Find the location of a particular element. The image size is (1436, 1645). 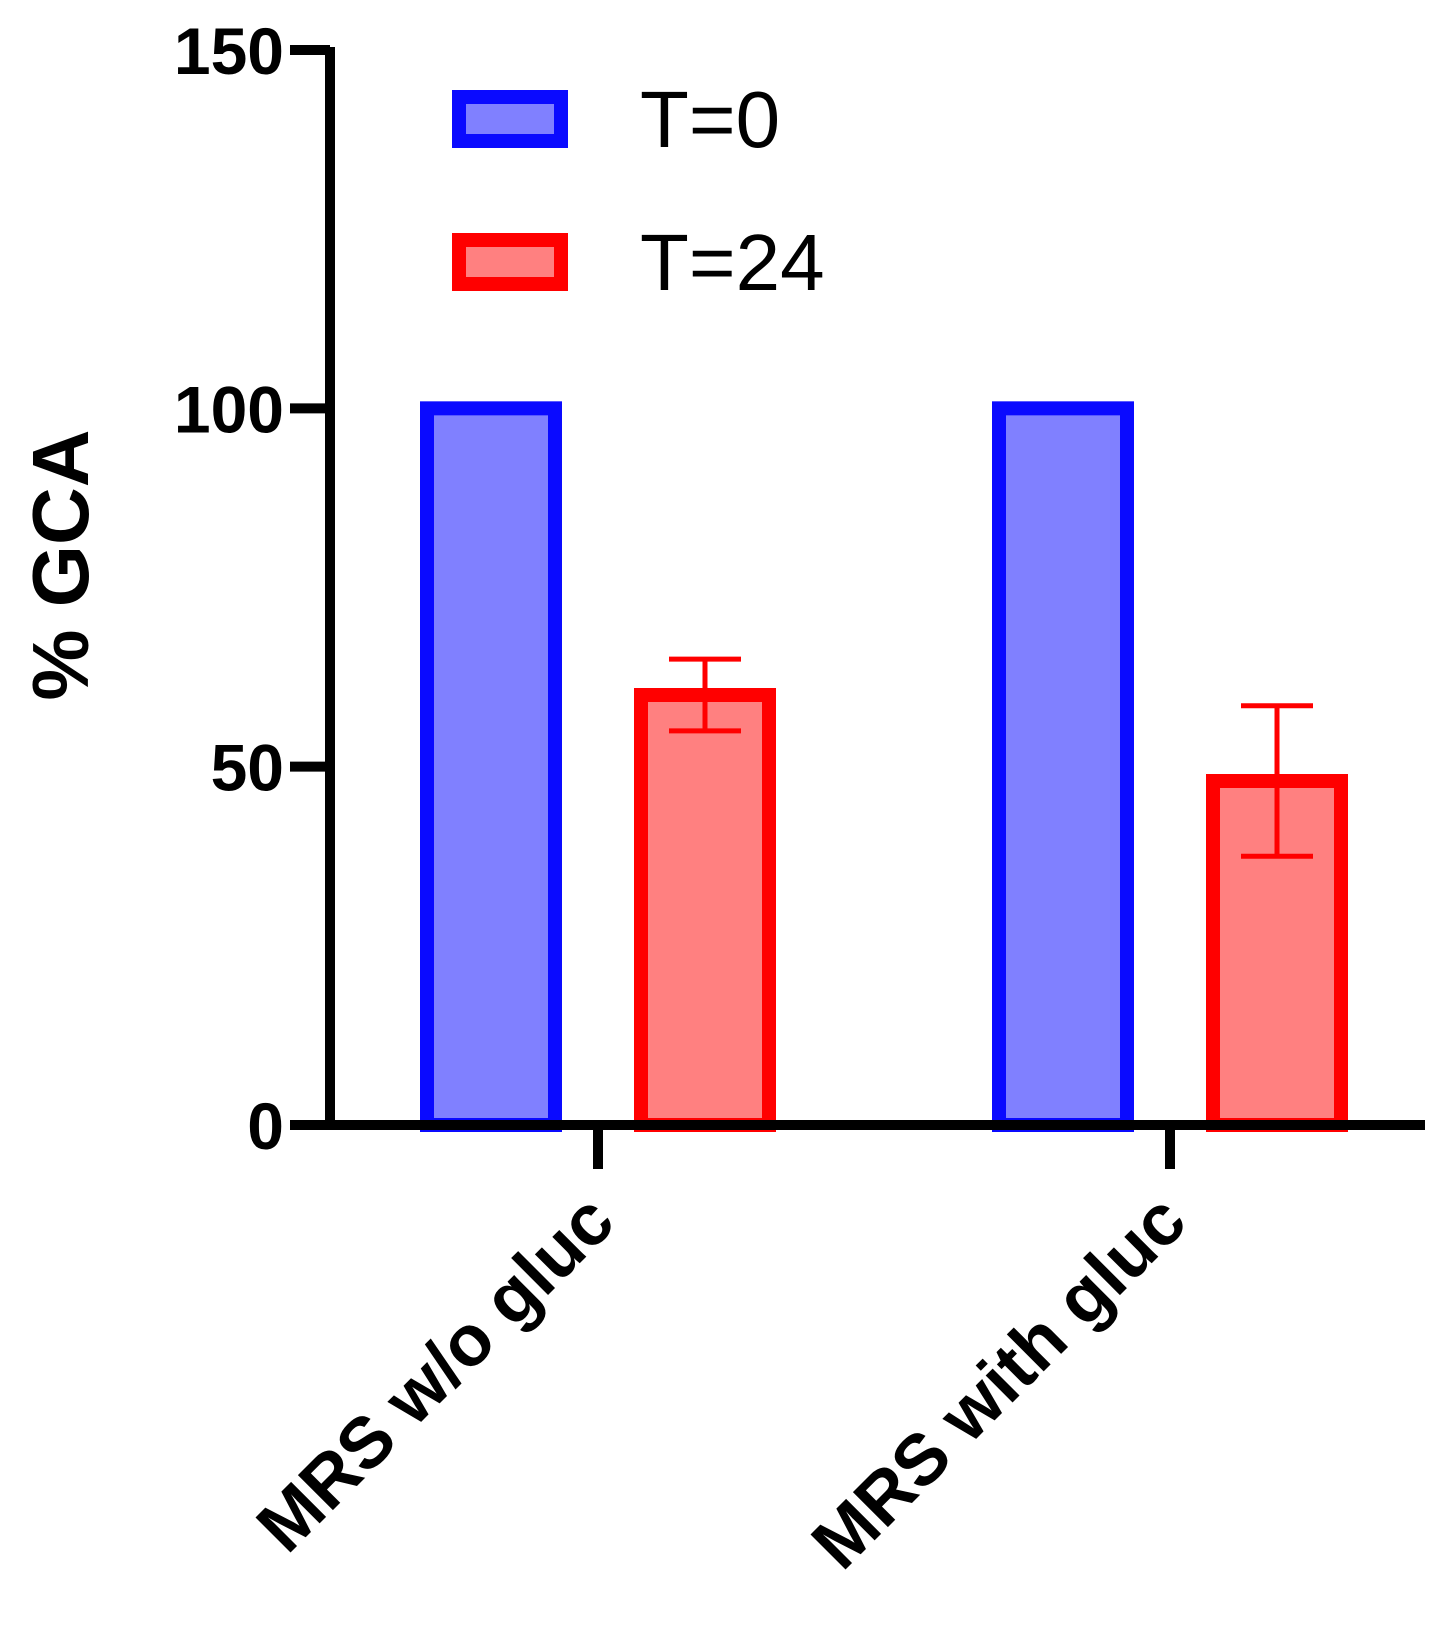

legend: T=0 T=24 is located at coordinates (638, 191).